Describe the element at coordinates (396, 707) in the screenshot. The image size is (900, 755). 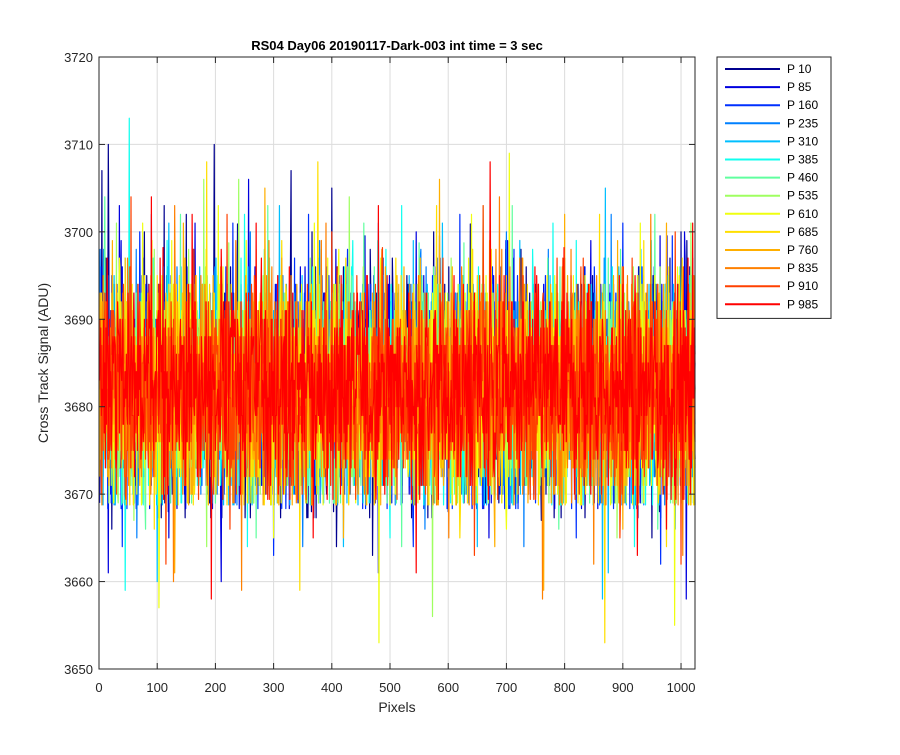
I see `x-axis-label: Pixels` at that location.